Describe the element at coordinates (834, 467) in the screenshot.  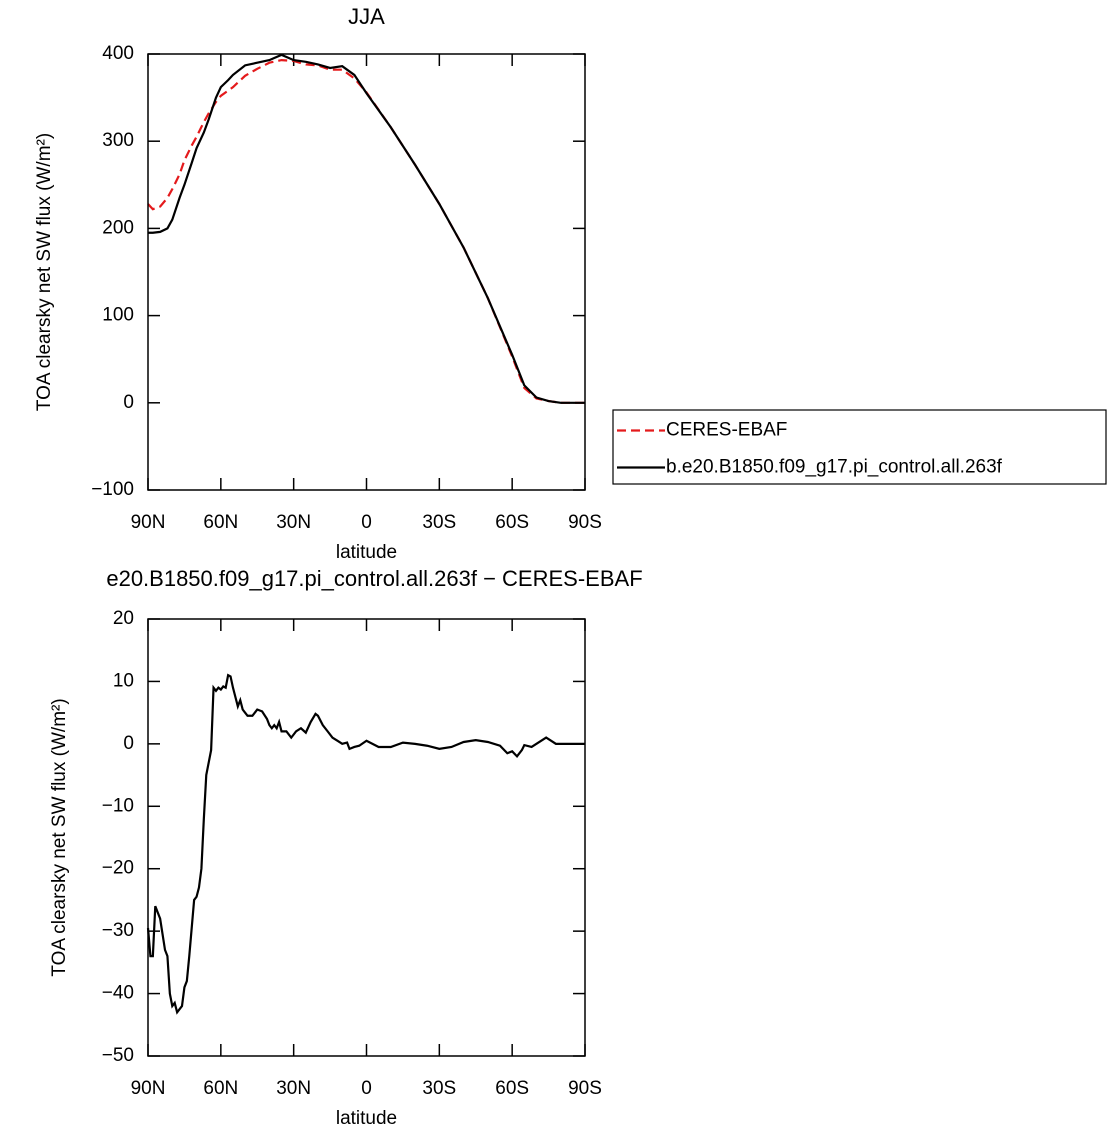
I see `legend-label: b.e20.B1850.f09_g17.pi_control.all.263f` at that location.